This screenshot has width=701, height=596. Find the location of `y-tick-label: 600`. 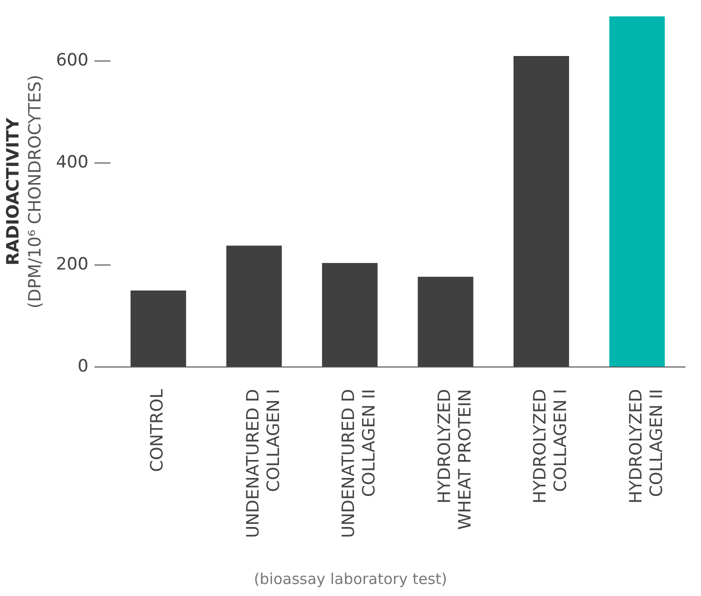

y-tick-label: 600 is located at coordinates (72, 60).